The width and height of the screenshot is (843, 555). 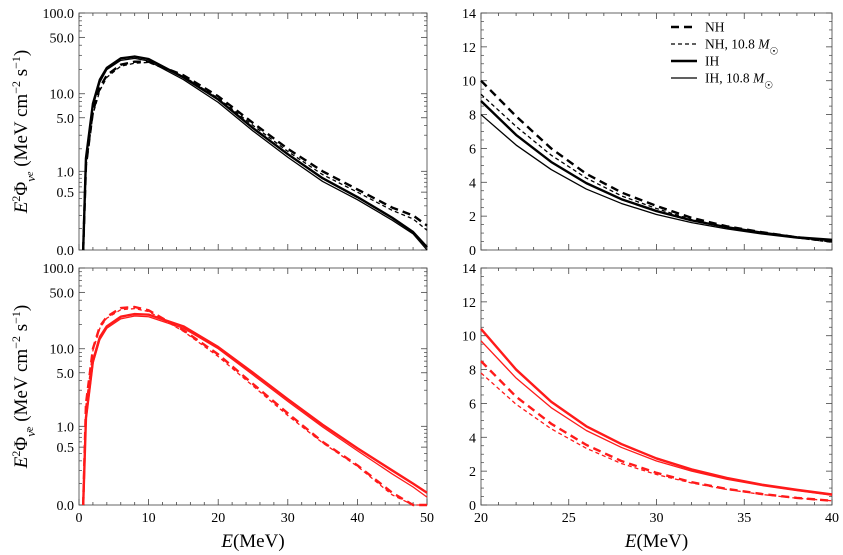 What do you see at coordinates (744, 518) in the screenshot?
I see `x-tick-label: 35` at bounding box center [744, 518].